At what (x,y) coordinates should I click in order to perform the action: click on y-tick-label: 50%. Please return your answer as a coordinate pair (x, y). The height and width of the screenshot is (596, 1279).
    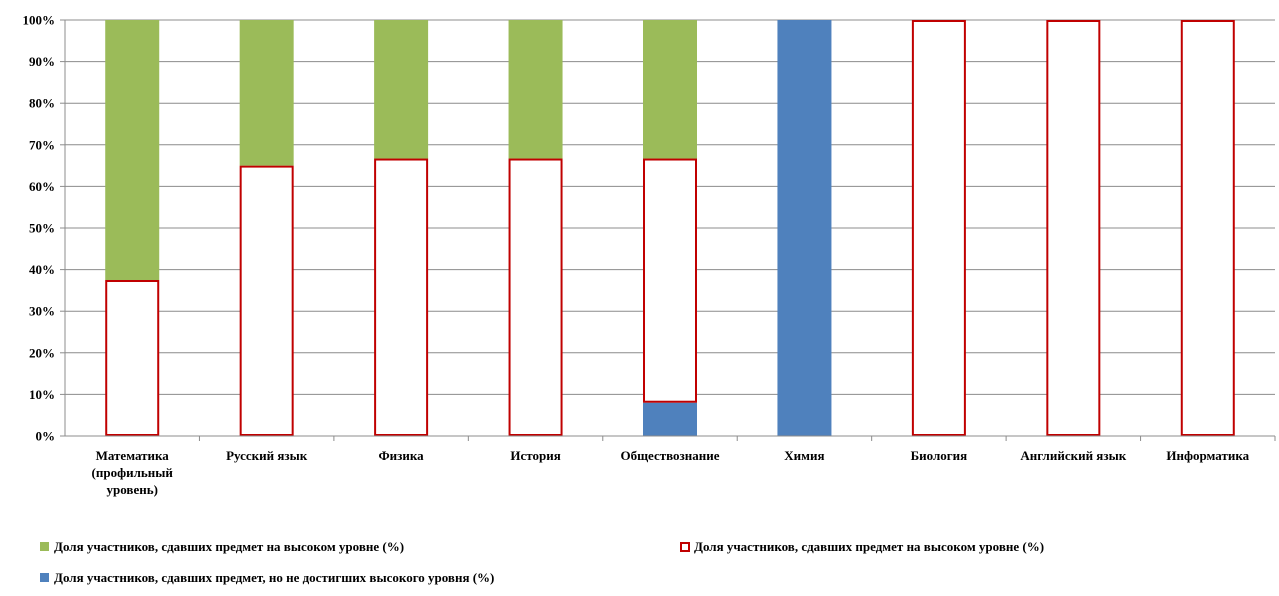
    Looking at the image, I should click on (42, 228).